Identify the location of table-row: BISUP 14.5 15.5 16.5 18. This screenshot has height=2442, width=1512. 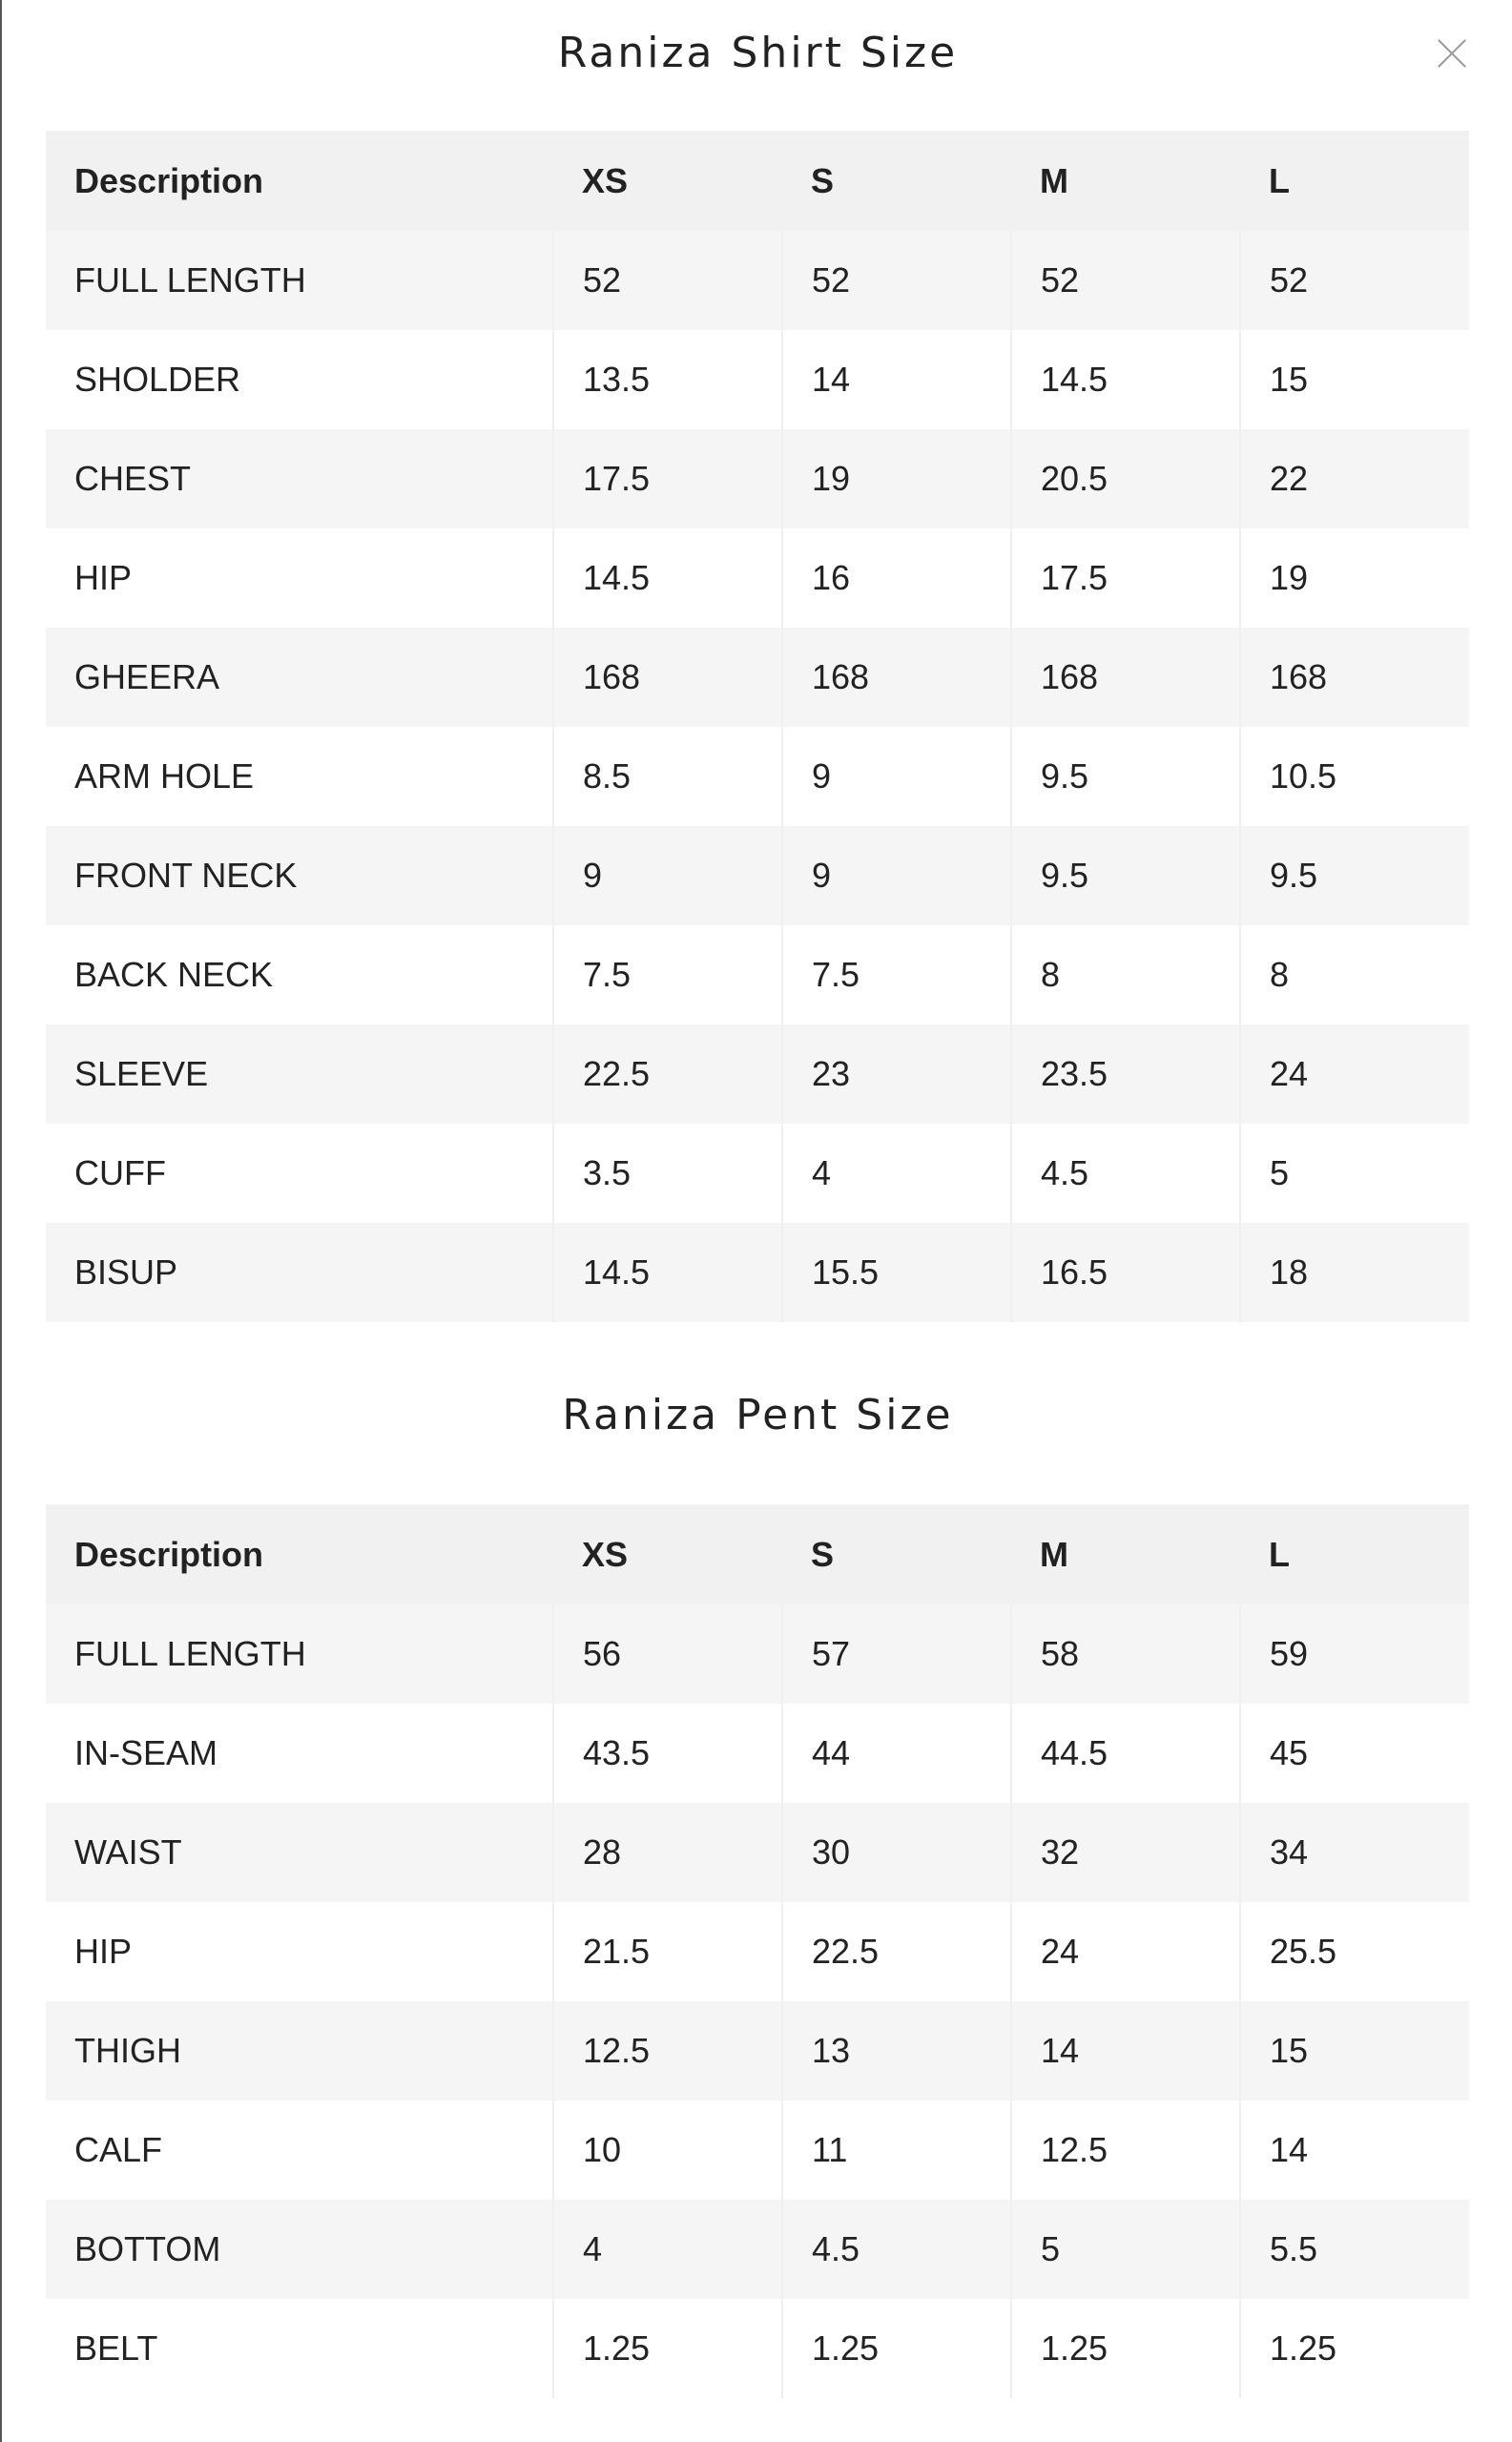
(757, 1272).